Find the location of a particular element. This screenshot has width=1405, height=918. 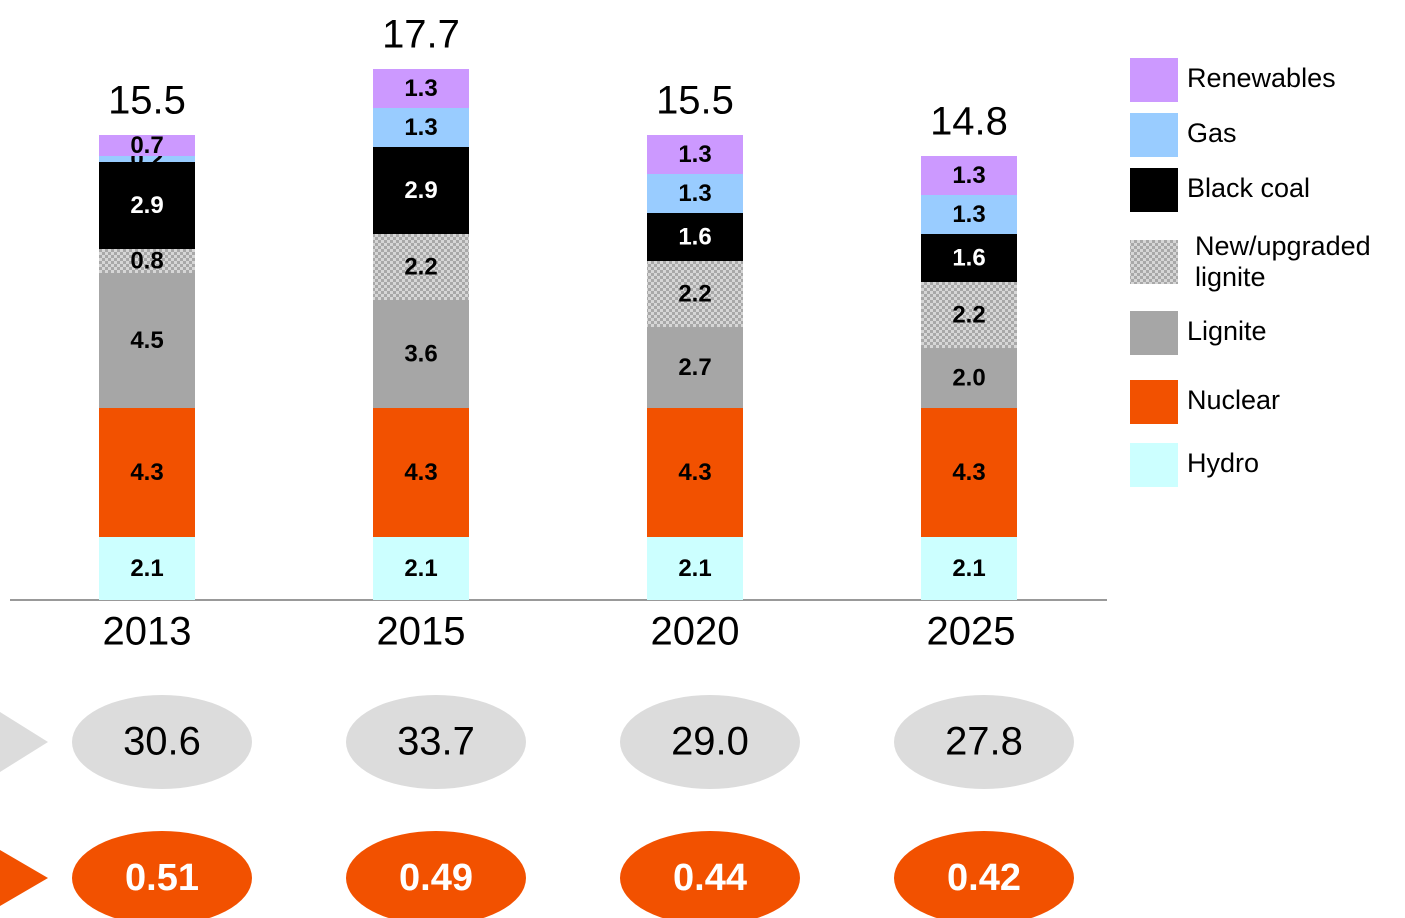

data-label: 2.7 is located at coordinates (694, 367).